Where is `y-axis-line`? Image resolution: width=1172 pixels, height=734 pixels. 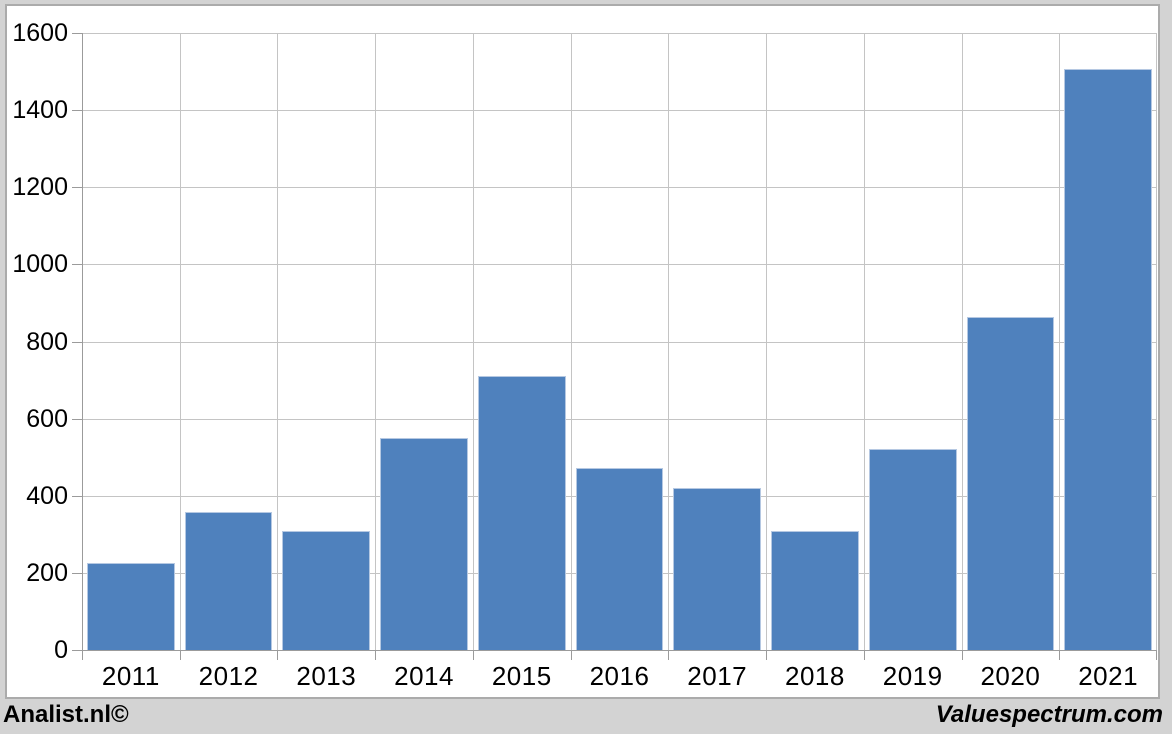
y-axis-line is located at coordinates (82, 341).